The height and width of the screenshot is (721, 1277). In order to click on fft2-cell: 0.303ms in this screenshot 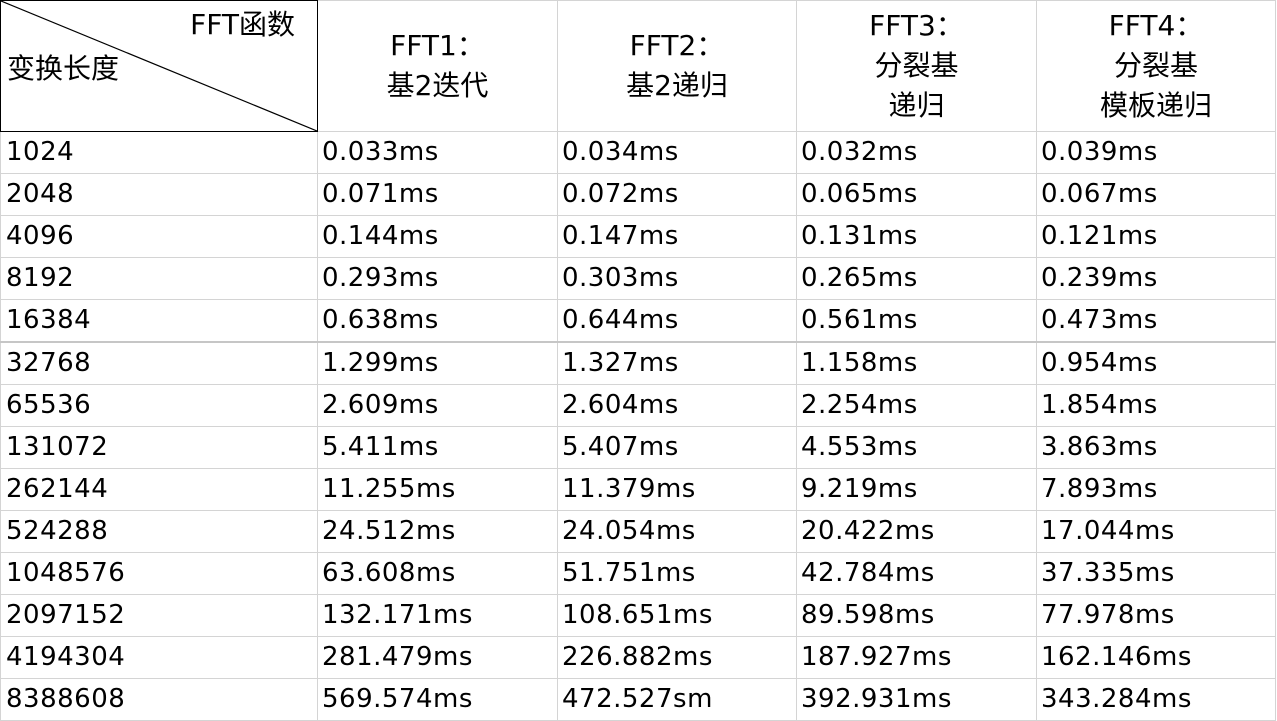, I will do `click(677, 278)`.